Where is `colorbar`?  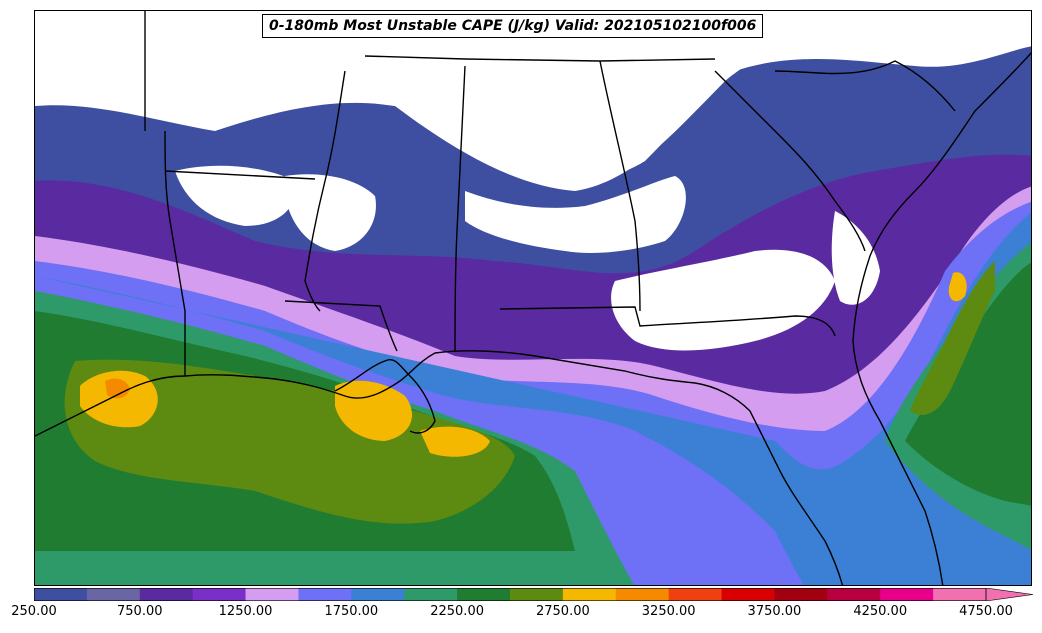 colorbar is located at coordinates (534, 594).